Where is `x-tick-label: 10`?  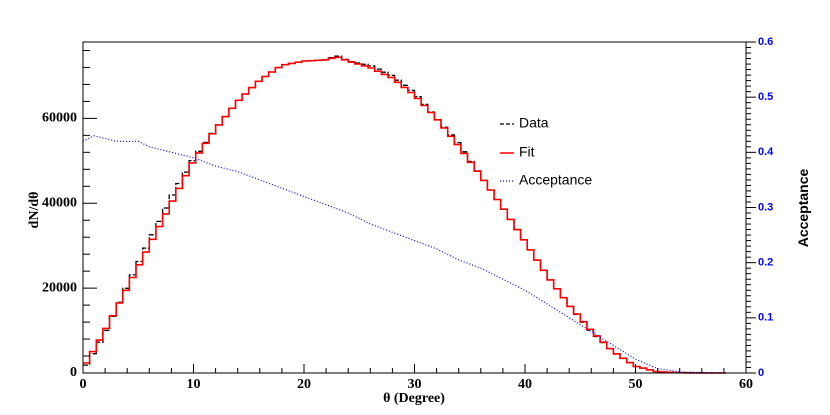
x-tick-label: 10 is located at coordinates (194, 384).